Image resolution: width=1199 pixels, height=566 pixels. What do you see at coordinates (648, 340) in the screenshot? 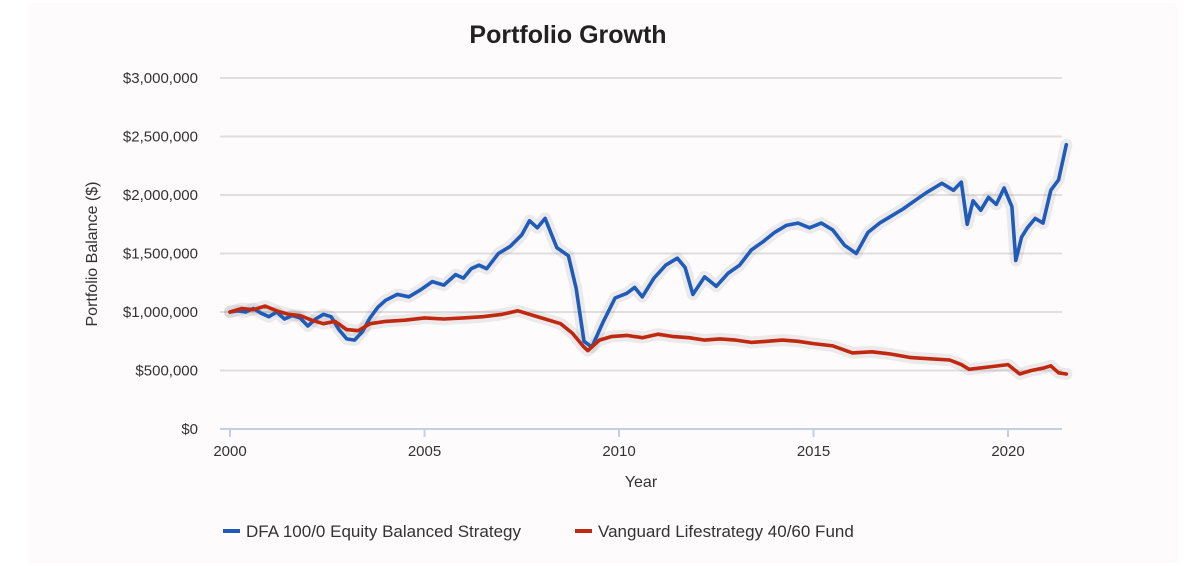
I see `vanguard-series-line` at bounding box center [648, 340].